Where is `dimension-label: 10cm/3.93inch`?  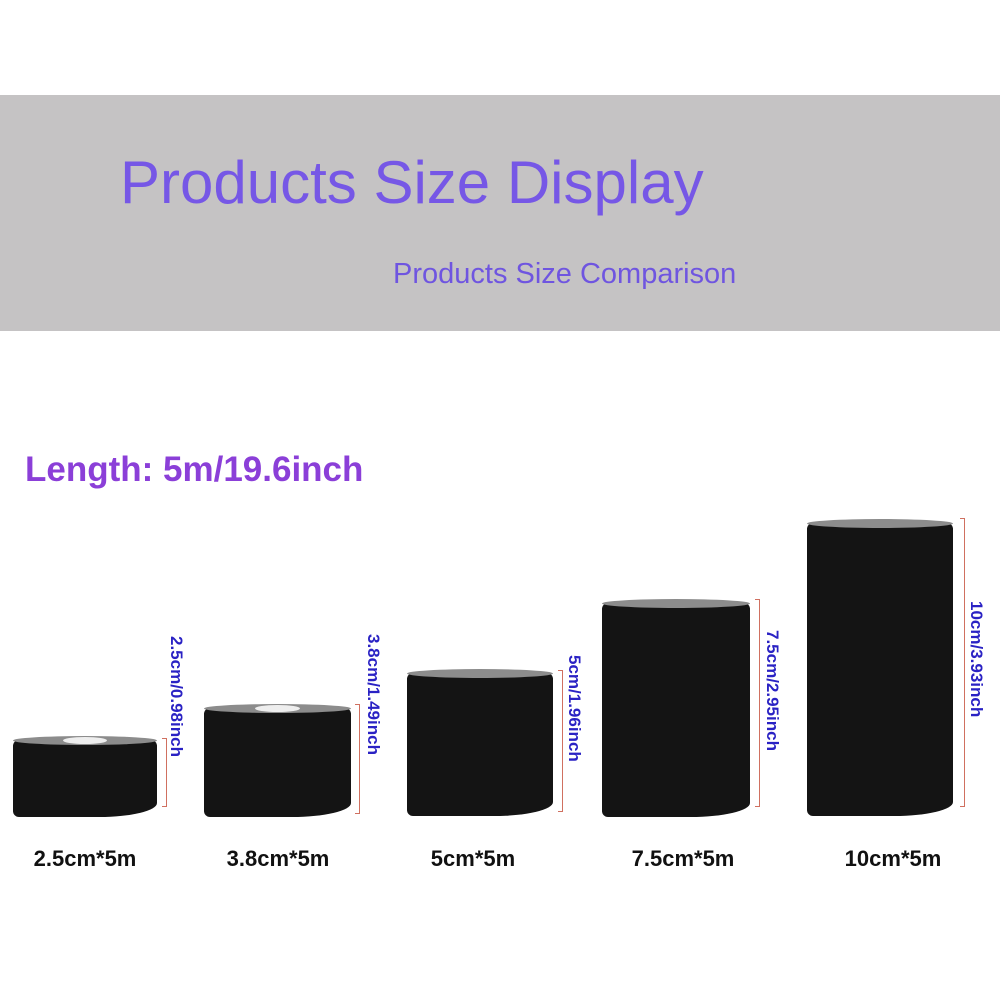
dimension-label: 10cm/3.93inch is located at coordinates (976, 659).